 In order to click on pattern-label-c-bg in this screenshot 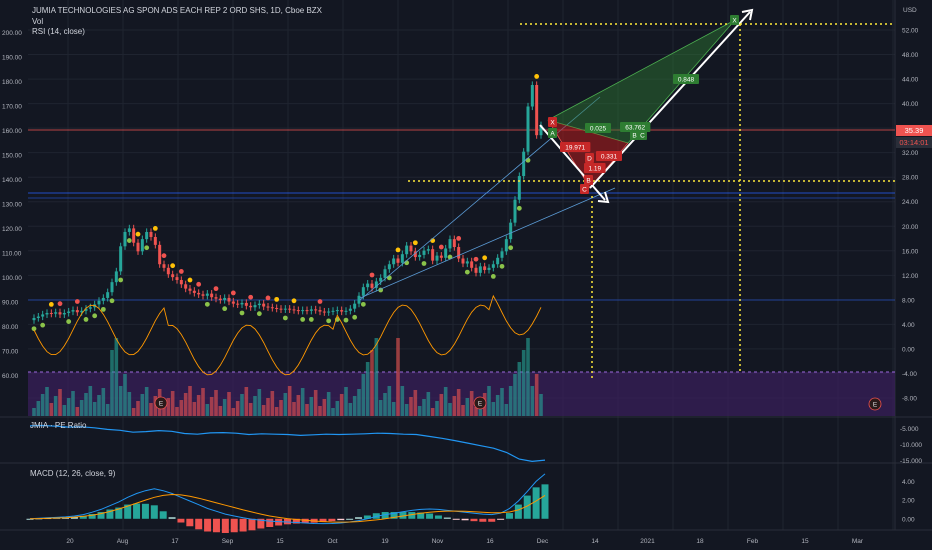, I will do `click(642, 135)`.